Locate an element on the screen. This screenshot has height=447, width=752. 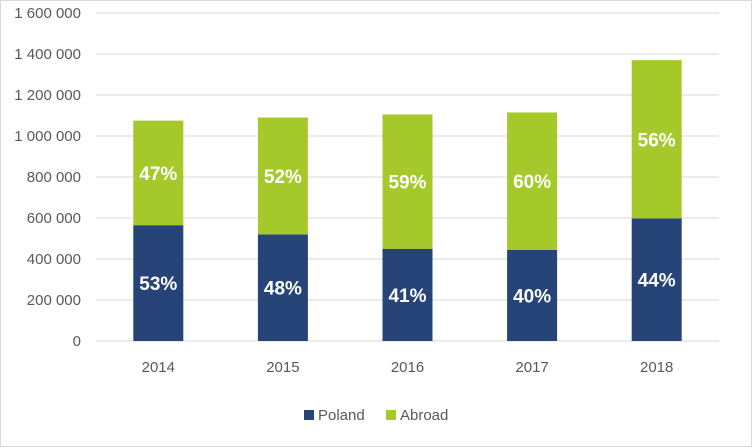
data-label-abroad-2014: 47% is located at coordinates (158, 174).